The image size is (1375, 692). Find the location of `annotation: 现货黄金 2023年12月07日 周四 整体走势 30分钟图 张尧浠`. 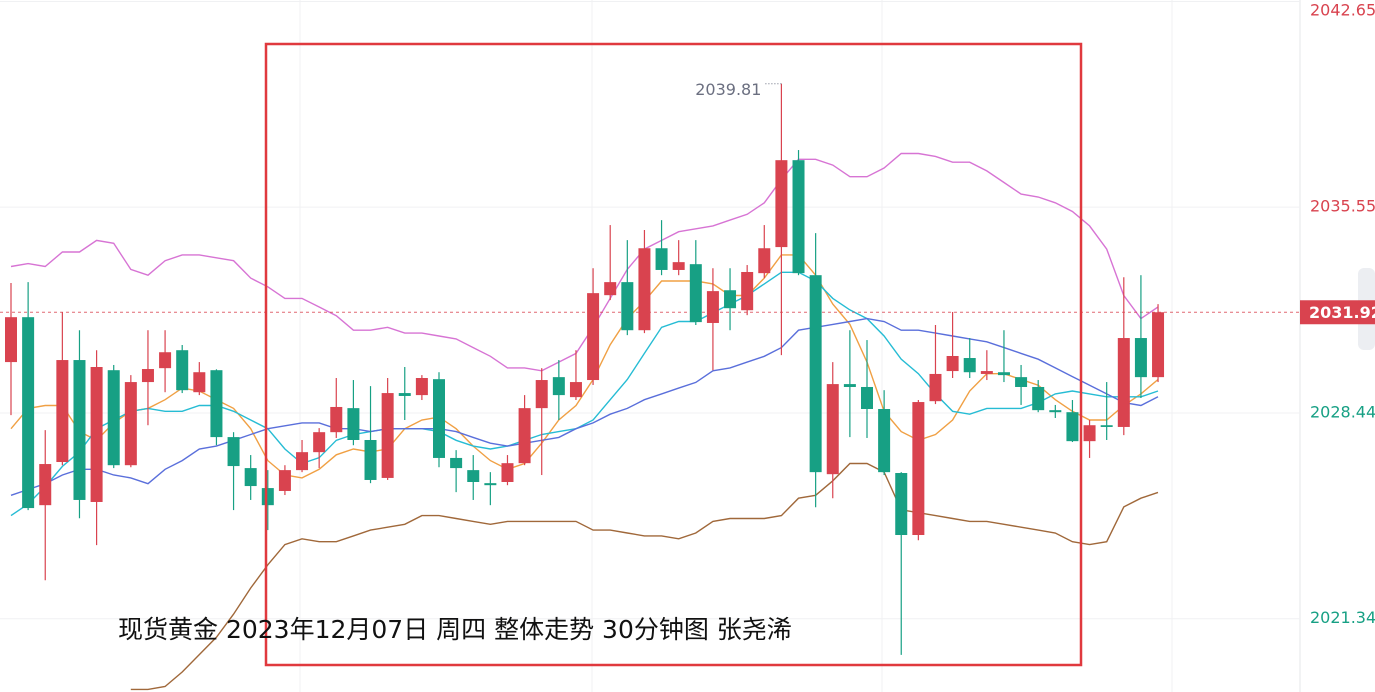

annotation: 现货黄金 2023年12月07日 周四 整体走势 30分钟图 张尧浠 is located at coordinates (455, 629).